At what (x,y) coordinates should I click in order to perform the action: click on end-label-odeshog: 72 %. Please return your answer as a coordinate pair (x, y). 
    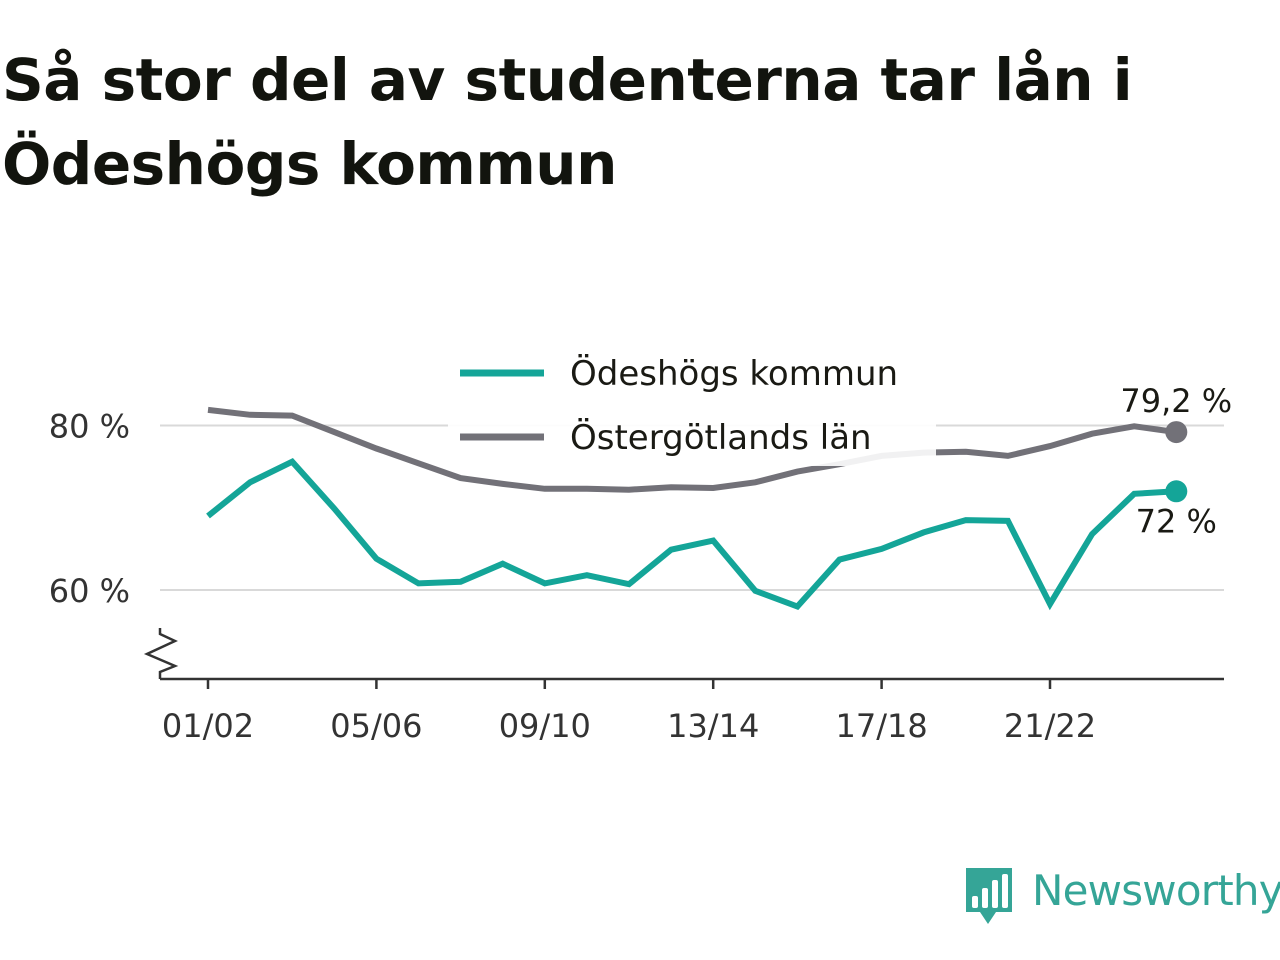
    Looking at the image, I should click on (1176, 521).